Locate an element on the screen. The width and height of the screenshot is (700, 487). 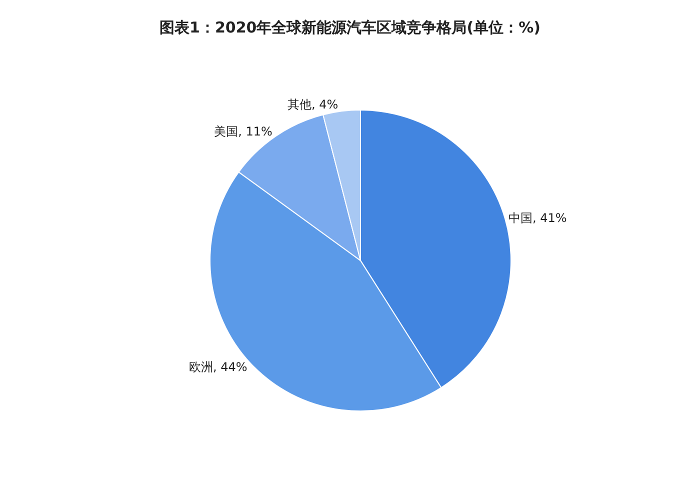
slice-label: 美国, 11% is located at coordinates (243, 131).